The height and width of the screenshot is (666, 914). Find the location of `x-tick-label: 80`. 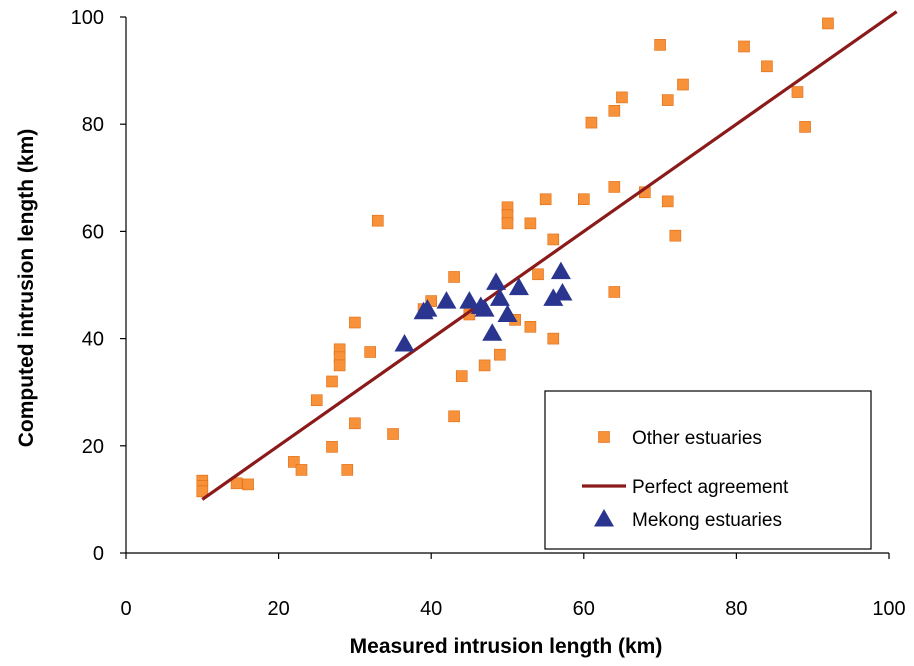

x-tick-label: 80 is located at coordinates (736, 609).